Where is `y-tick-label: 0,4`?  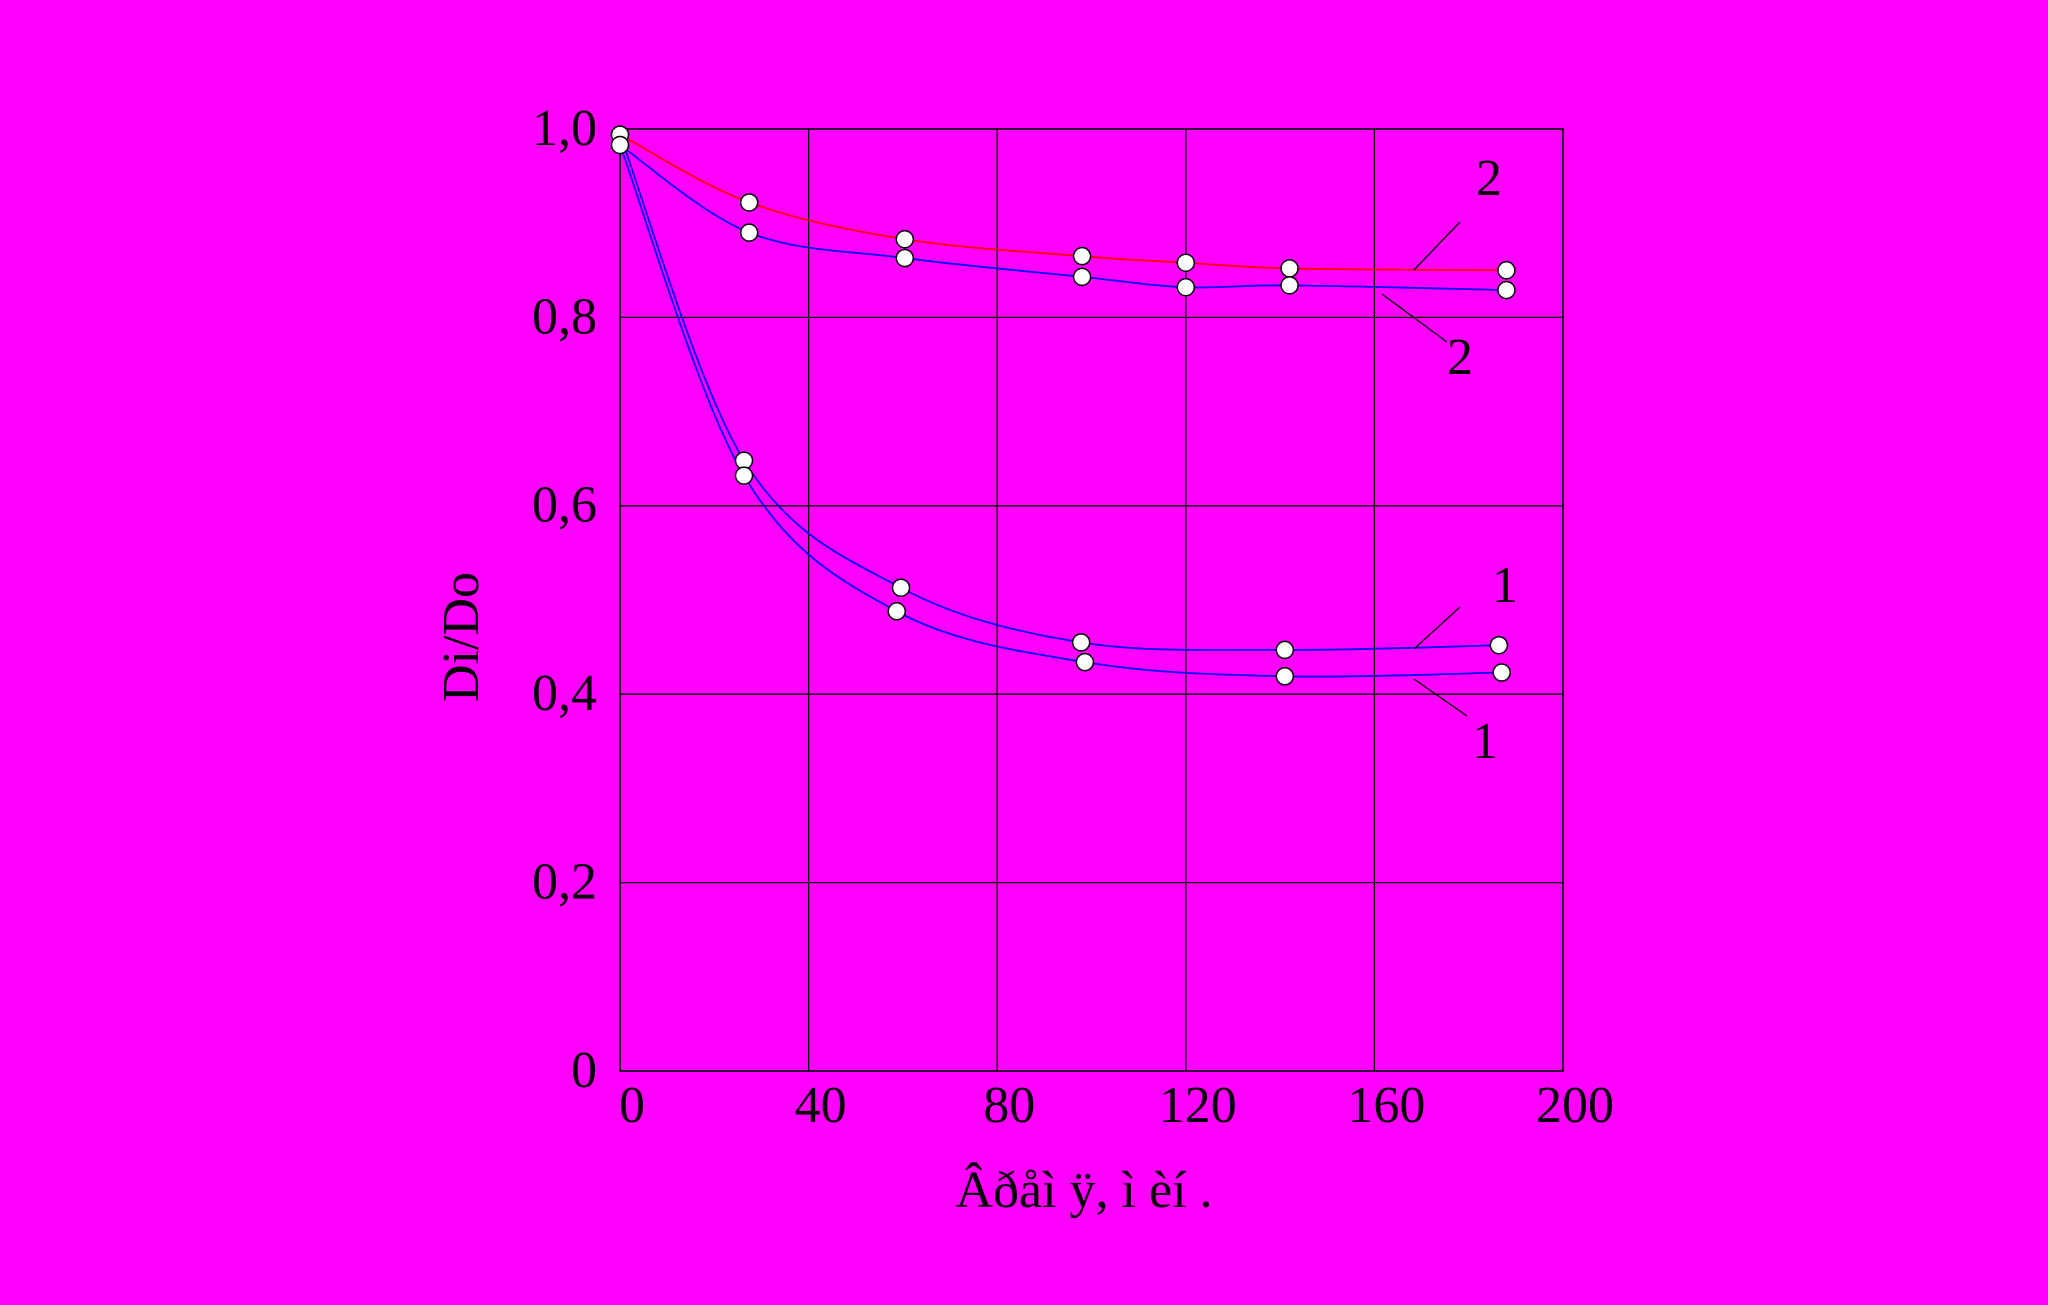 y-tick-label: 0,4 is located at coordinates (564, 693).